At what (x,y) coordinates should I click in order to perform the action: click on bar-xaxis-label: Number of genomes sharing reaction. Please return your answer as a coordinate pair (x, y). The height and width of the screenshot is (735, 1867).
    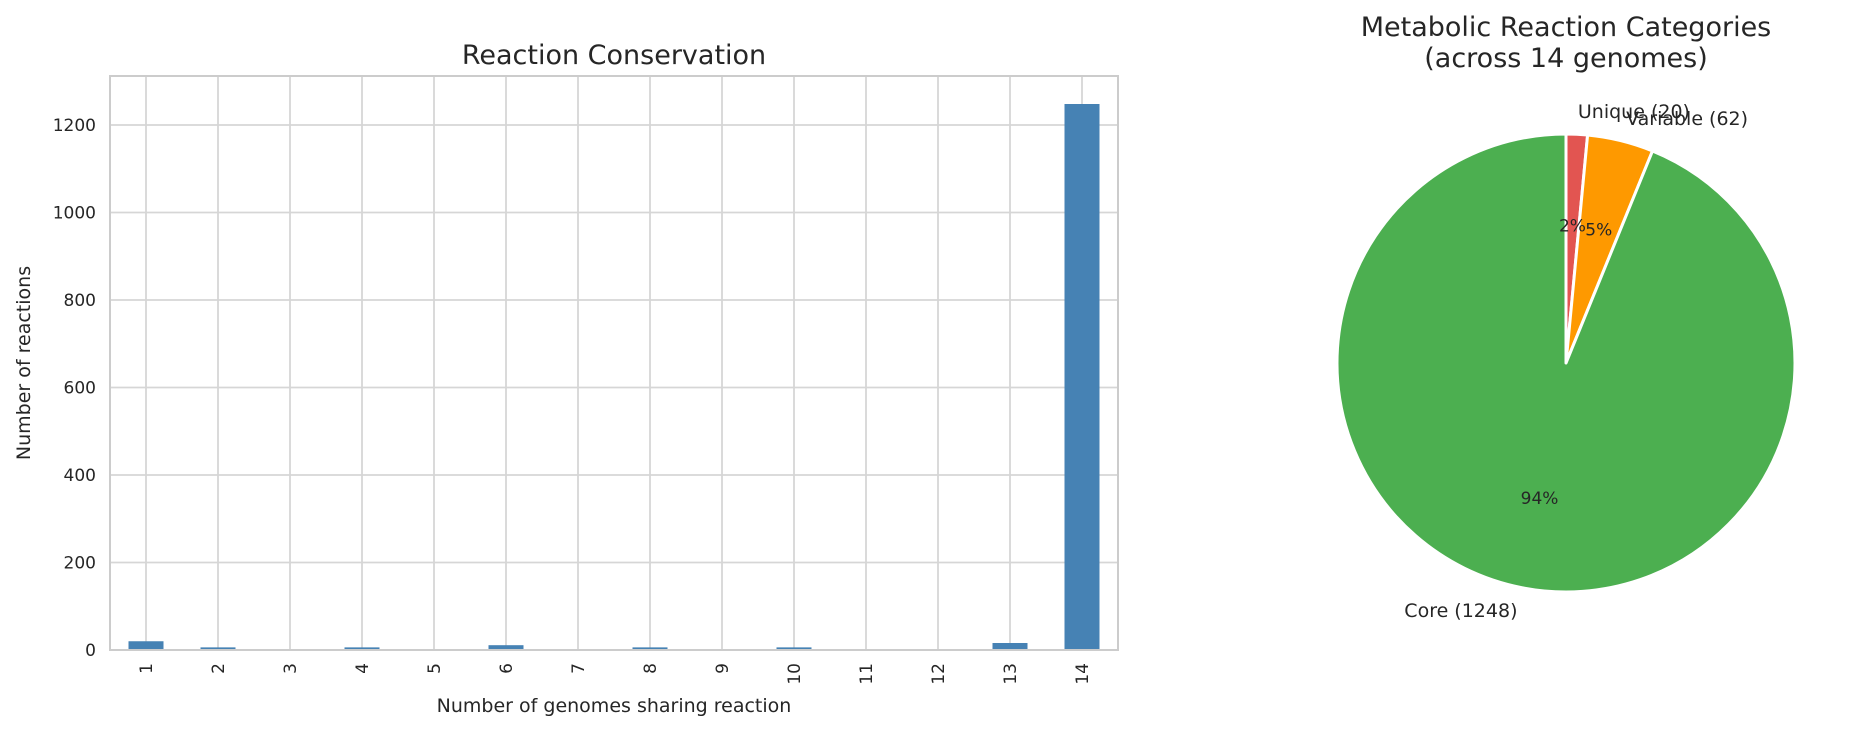
    Looking at the image, I should click on (614, 706).